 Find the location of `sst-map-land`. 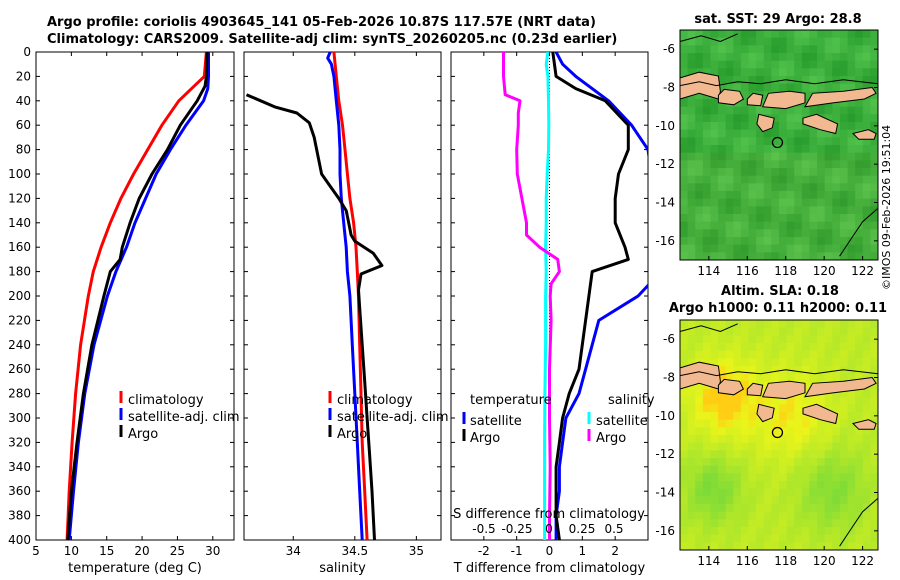

sst-map-land is located at coordinates (840, 97).